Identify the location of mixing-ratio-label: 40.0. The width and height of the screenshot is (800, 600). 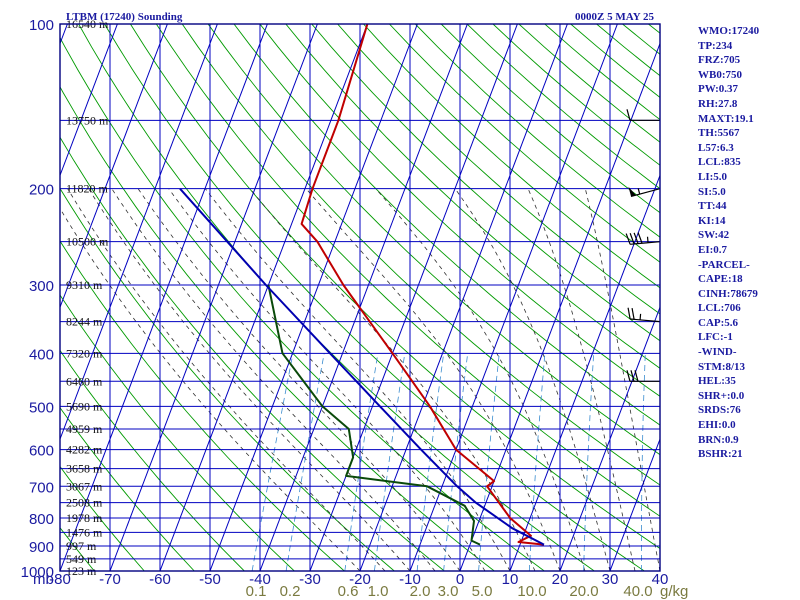
(637, 591).